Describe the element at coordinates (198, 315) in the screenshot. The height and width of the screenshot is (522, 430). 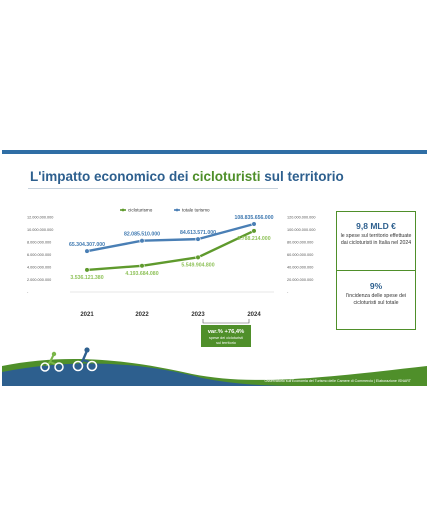
I see `x-axis-tick-label: 2023` at that location.